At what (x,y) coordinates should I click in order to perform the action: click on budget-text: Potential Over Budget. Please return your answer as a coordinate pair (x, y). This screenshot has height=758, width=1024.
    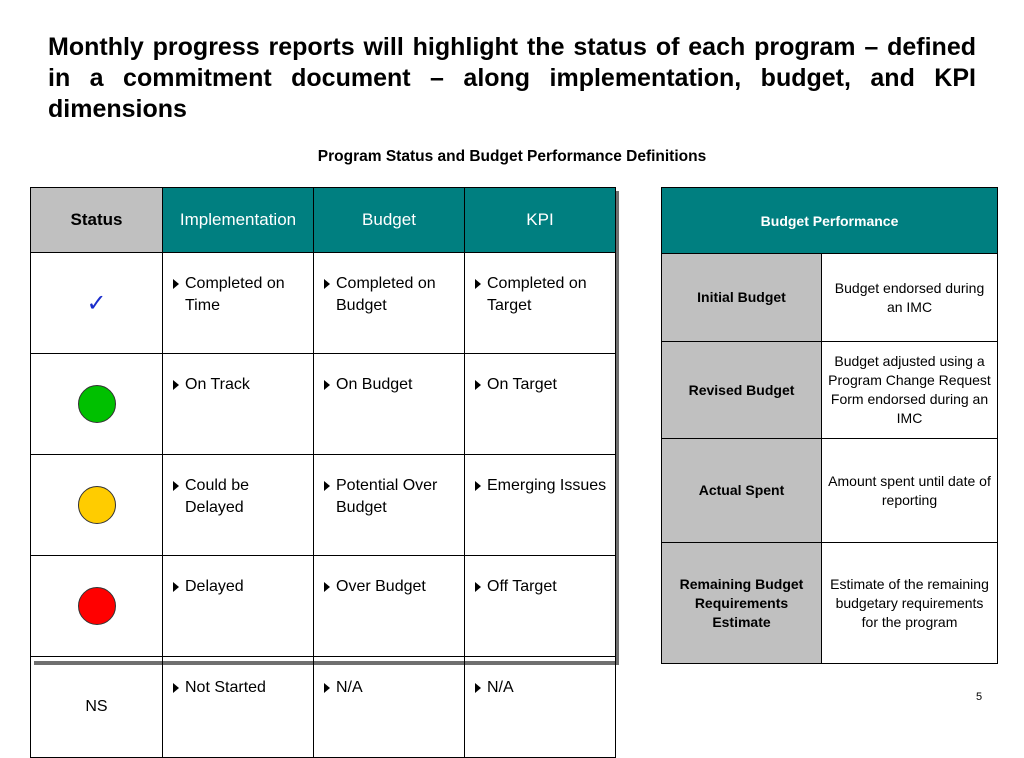
    Looking at the image, I should click on (387, 496).